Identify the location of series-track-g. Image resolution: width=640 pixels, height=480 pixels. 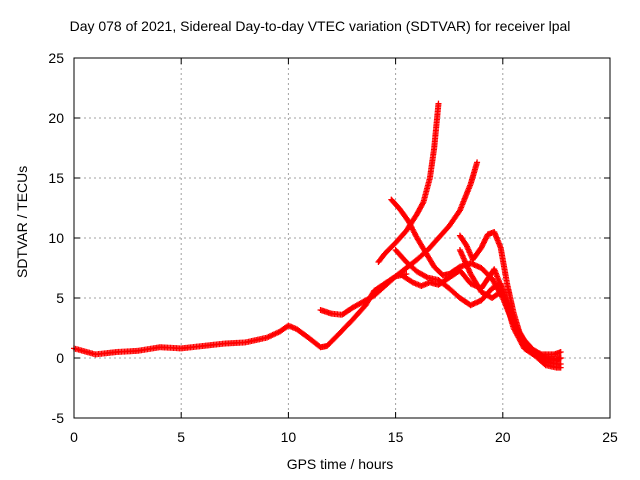
(510, 305).